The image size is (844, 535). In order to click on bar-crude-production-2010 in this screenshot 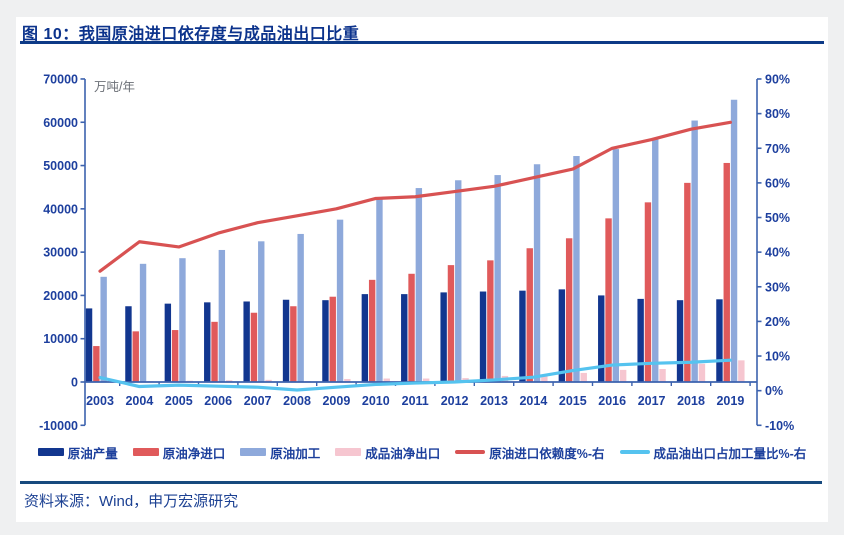, I will do `click(365, 338)`.